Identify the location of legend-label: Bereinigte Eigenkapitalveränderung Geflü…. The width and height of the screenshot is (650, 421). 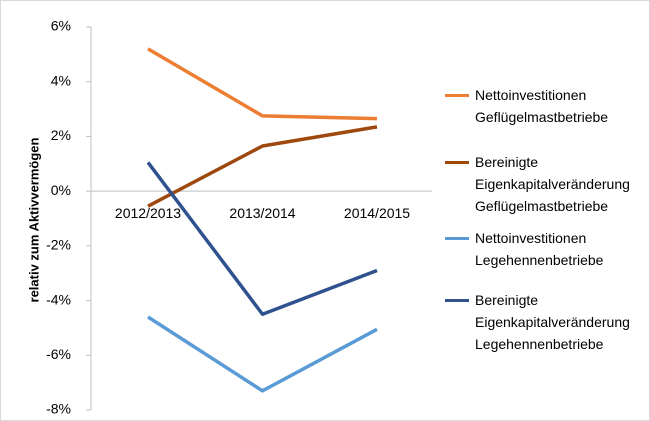
(552, 184).